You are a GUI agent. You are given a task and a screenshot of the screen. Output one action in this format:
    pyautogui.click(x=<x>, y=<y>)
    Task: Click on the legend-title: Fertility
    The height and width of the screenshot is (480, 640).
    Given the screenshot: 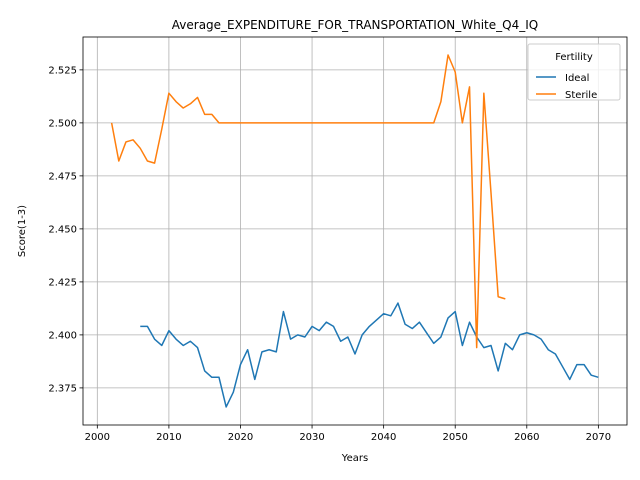 What is the action you would take?
    pyautogui.click(x=574, y=57)
    